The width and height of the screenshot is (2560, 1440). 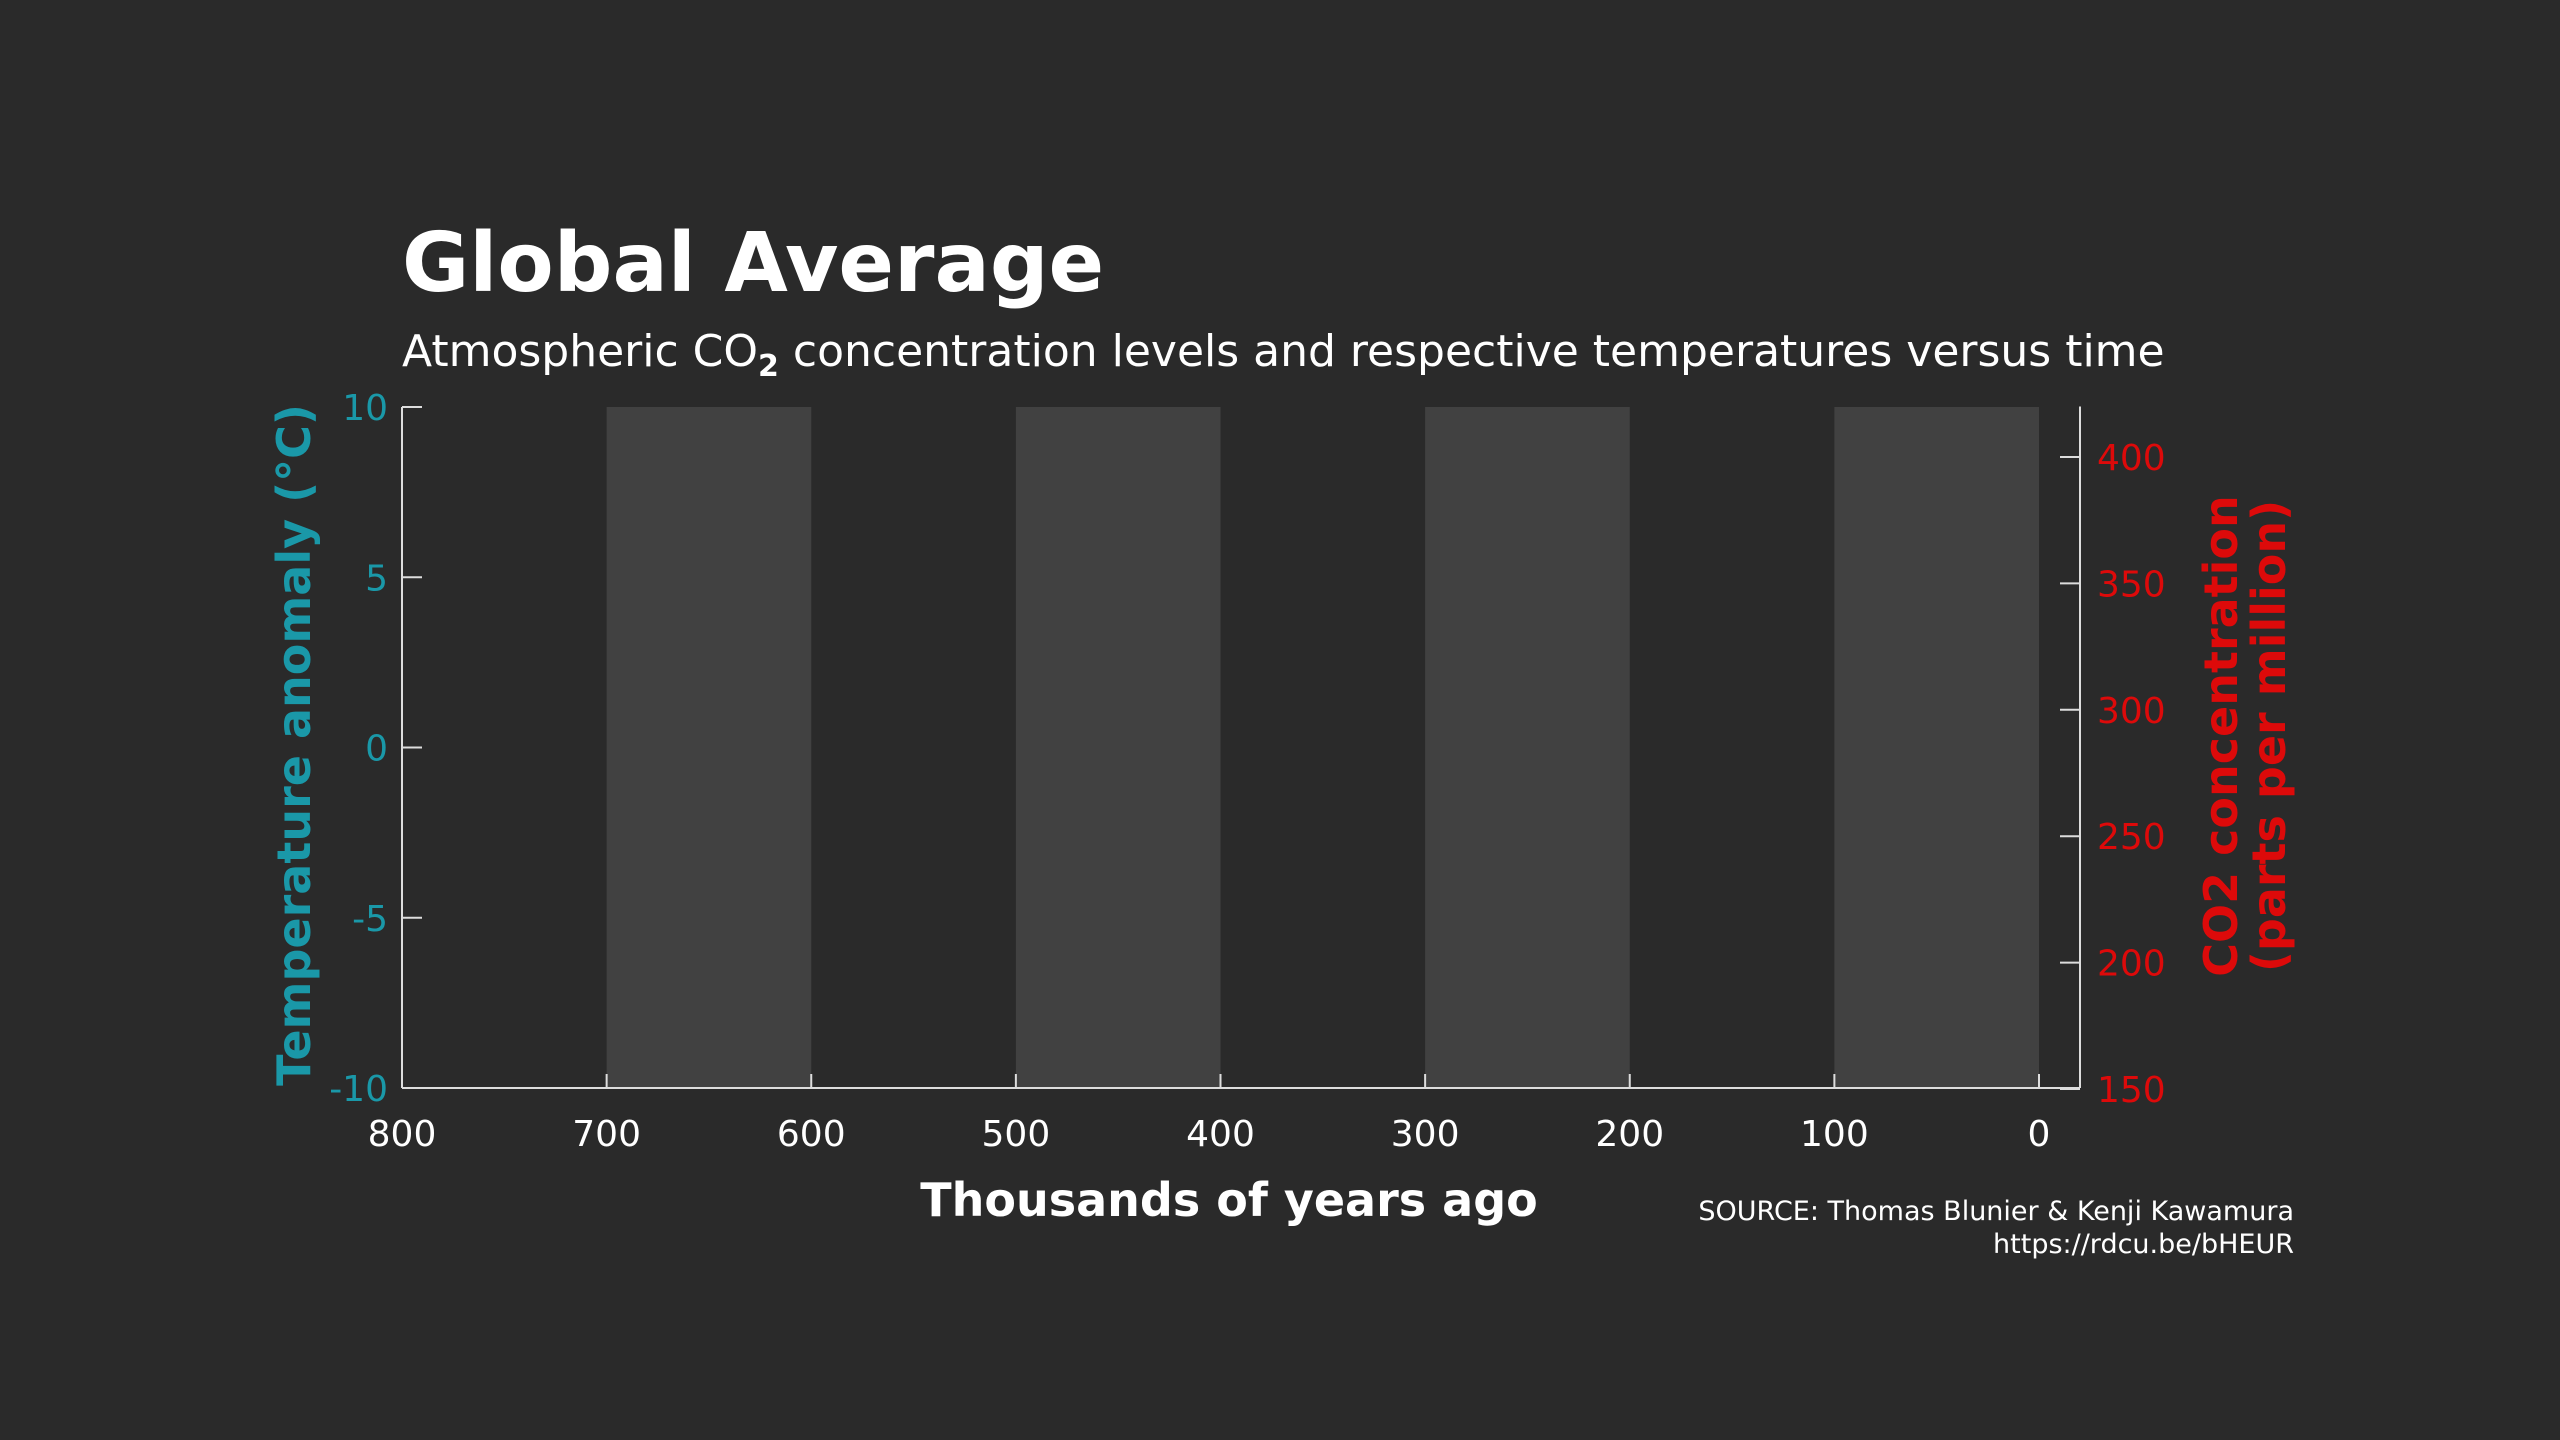 I want to click on y-left-tick-label: 0, so click(x=376, y=749).